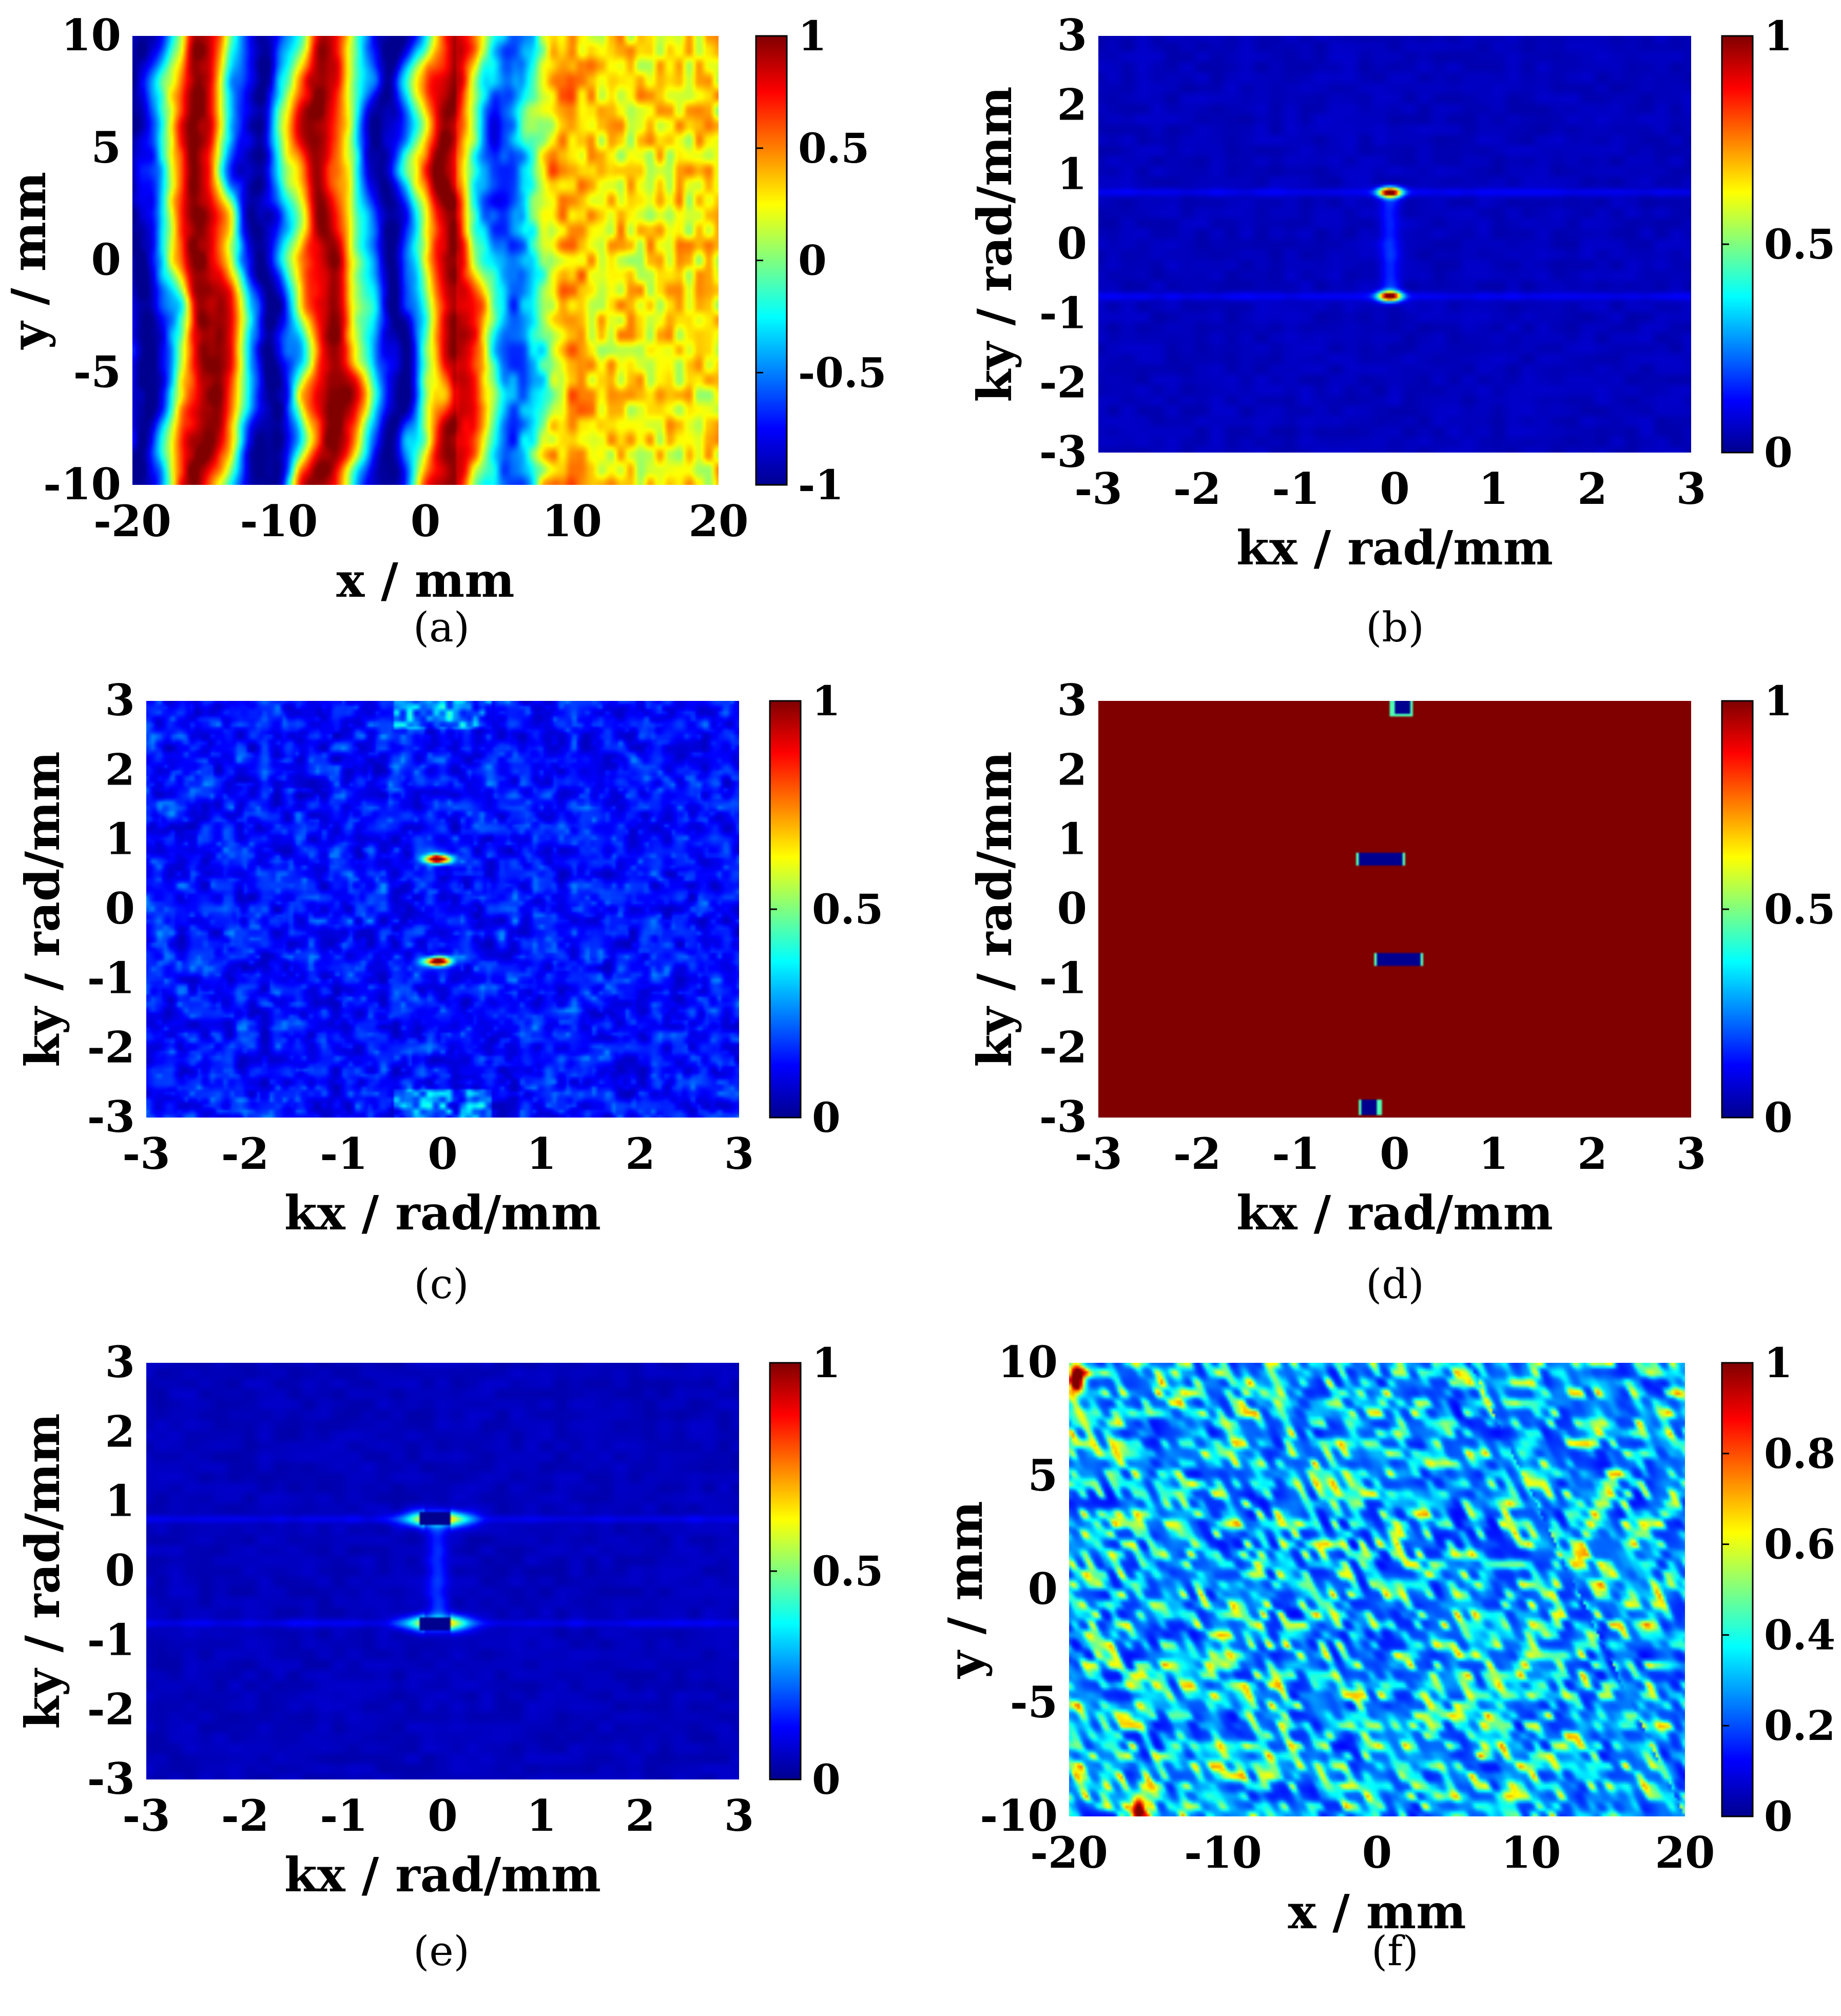  Describe the element at coordinates (441, 1284) in the screenshot. I see `panel-caption: (c)` at that location.